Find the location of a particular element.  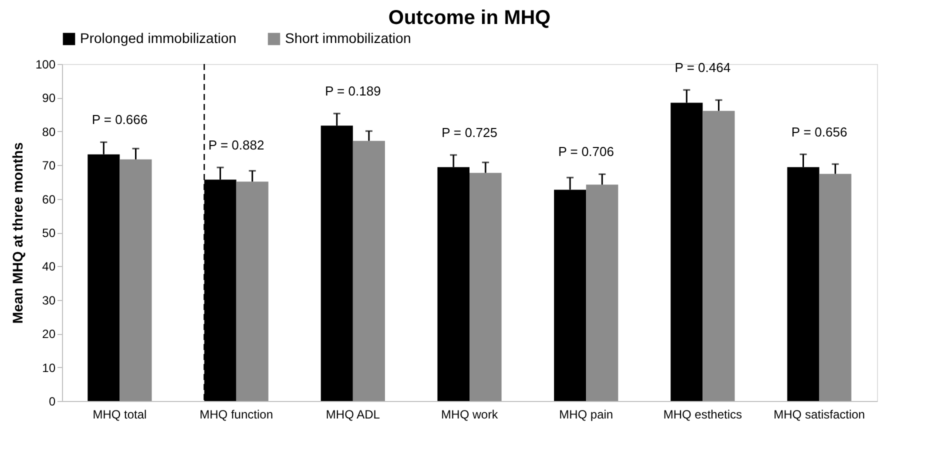

y-tick-label: 90 is located at coordinates (49, 98).